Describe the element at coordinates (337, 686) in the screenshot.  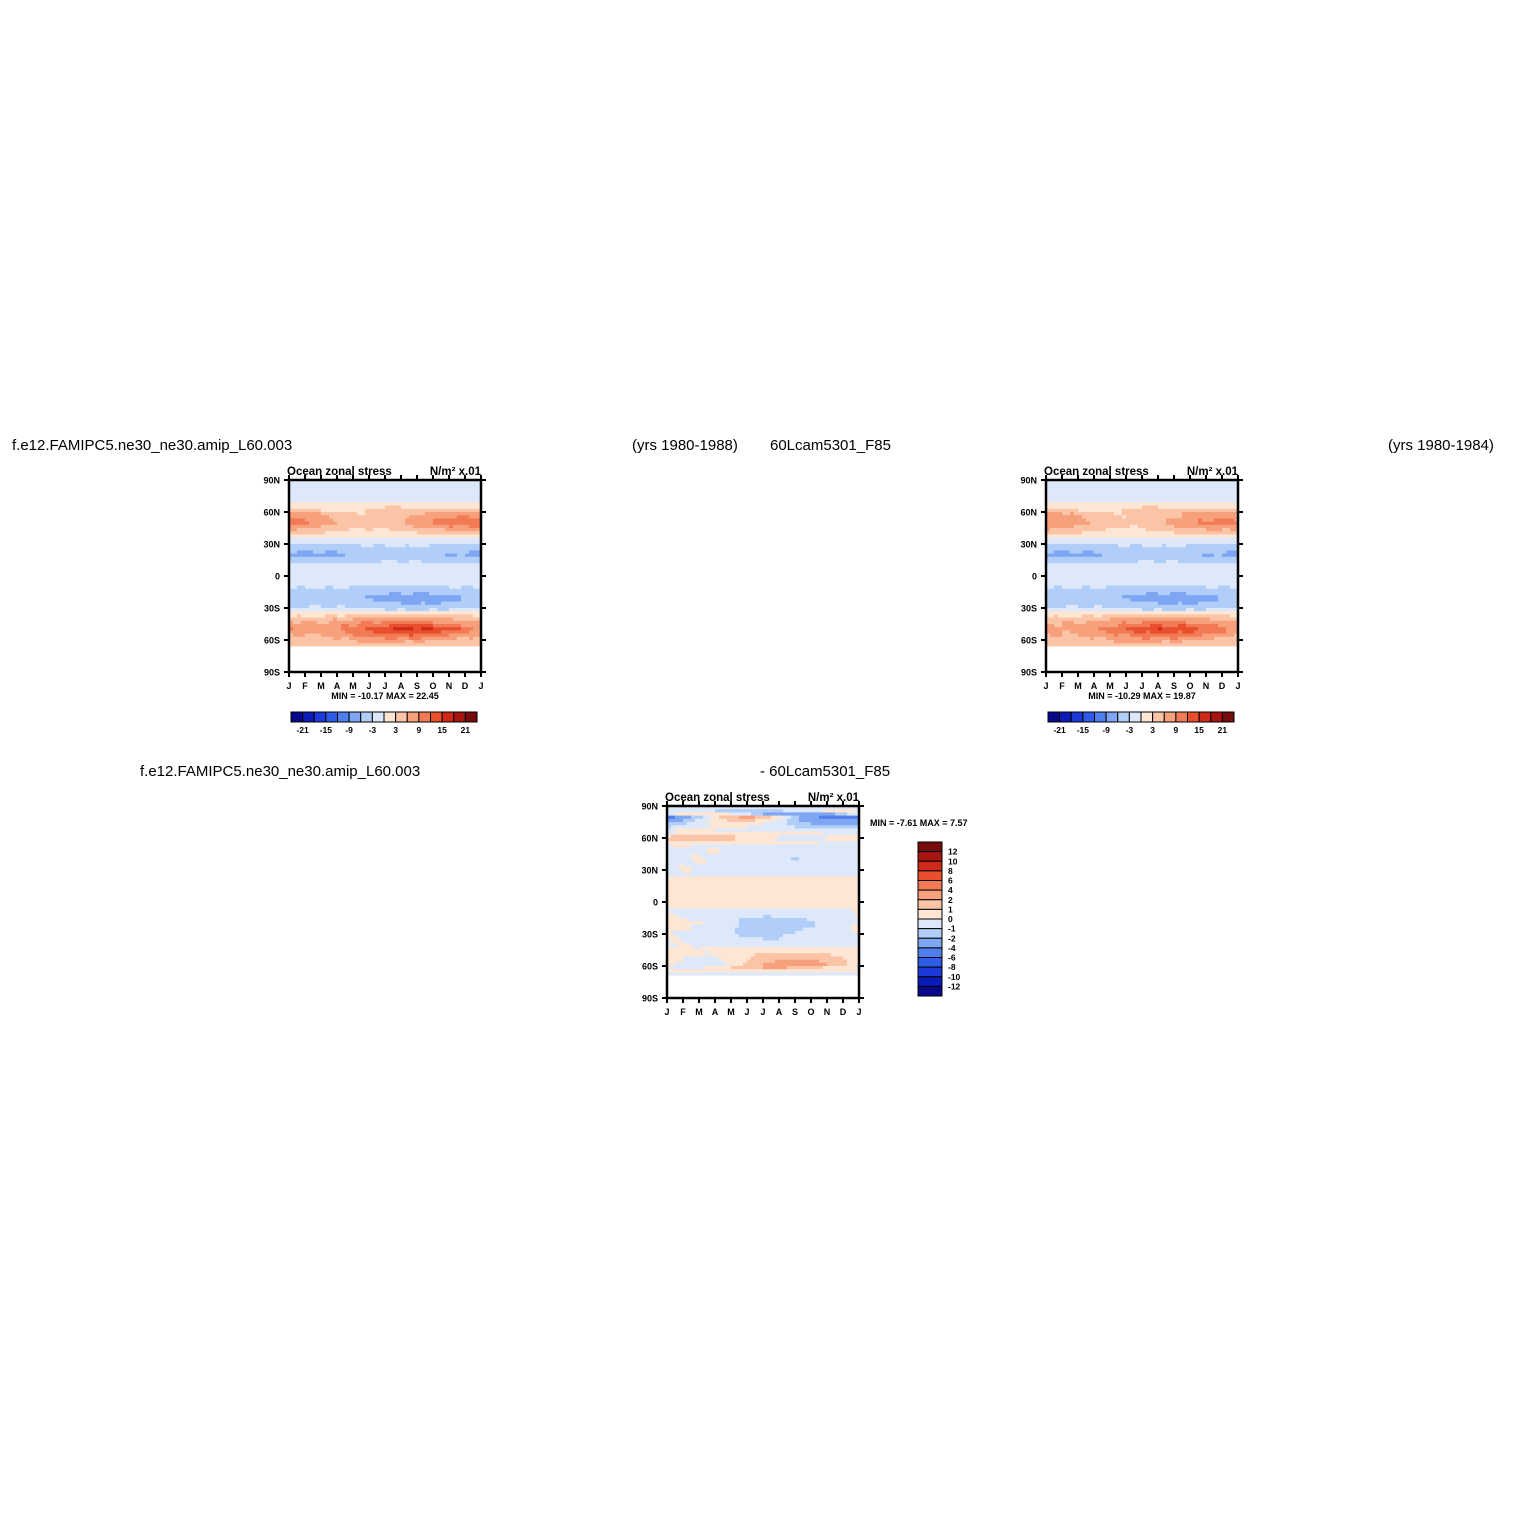
I see `x-tick-label: A` at that location.